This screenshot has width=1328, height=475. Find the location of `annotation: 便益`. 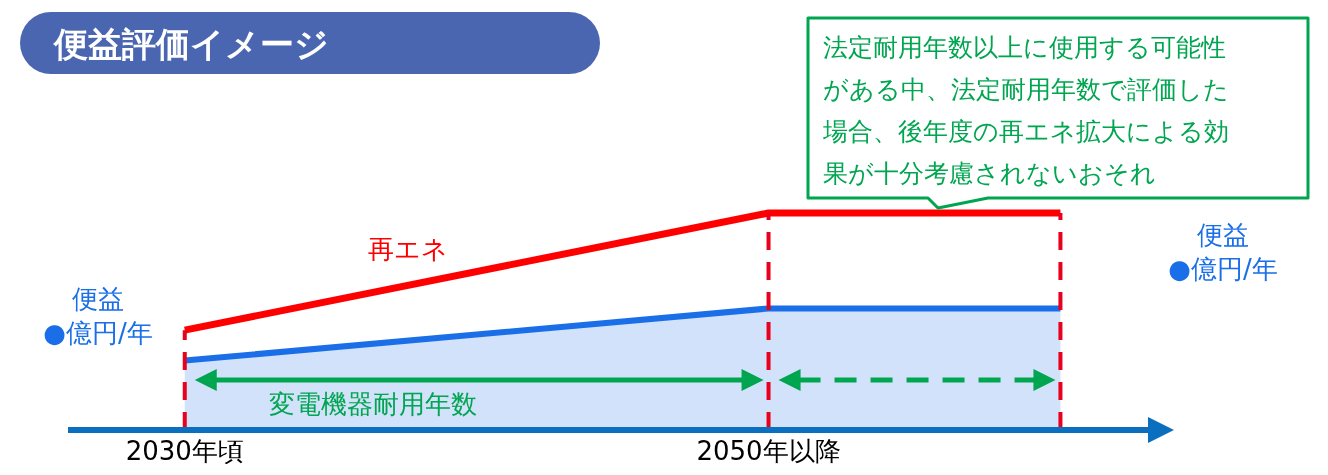

annotation: 便益 is located at coordinates (98, 299).